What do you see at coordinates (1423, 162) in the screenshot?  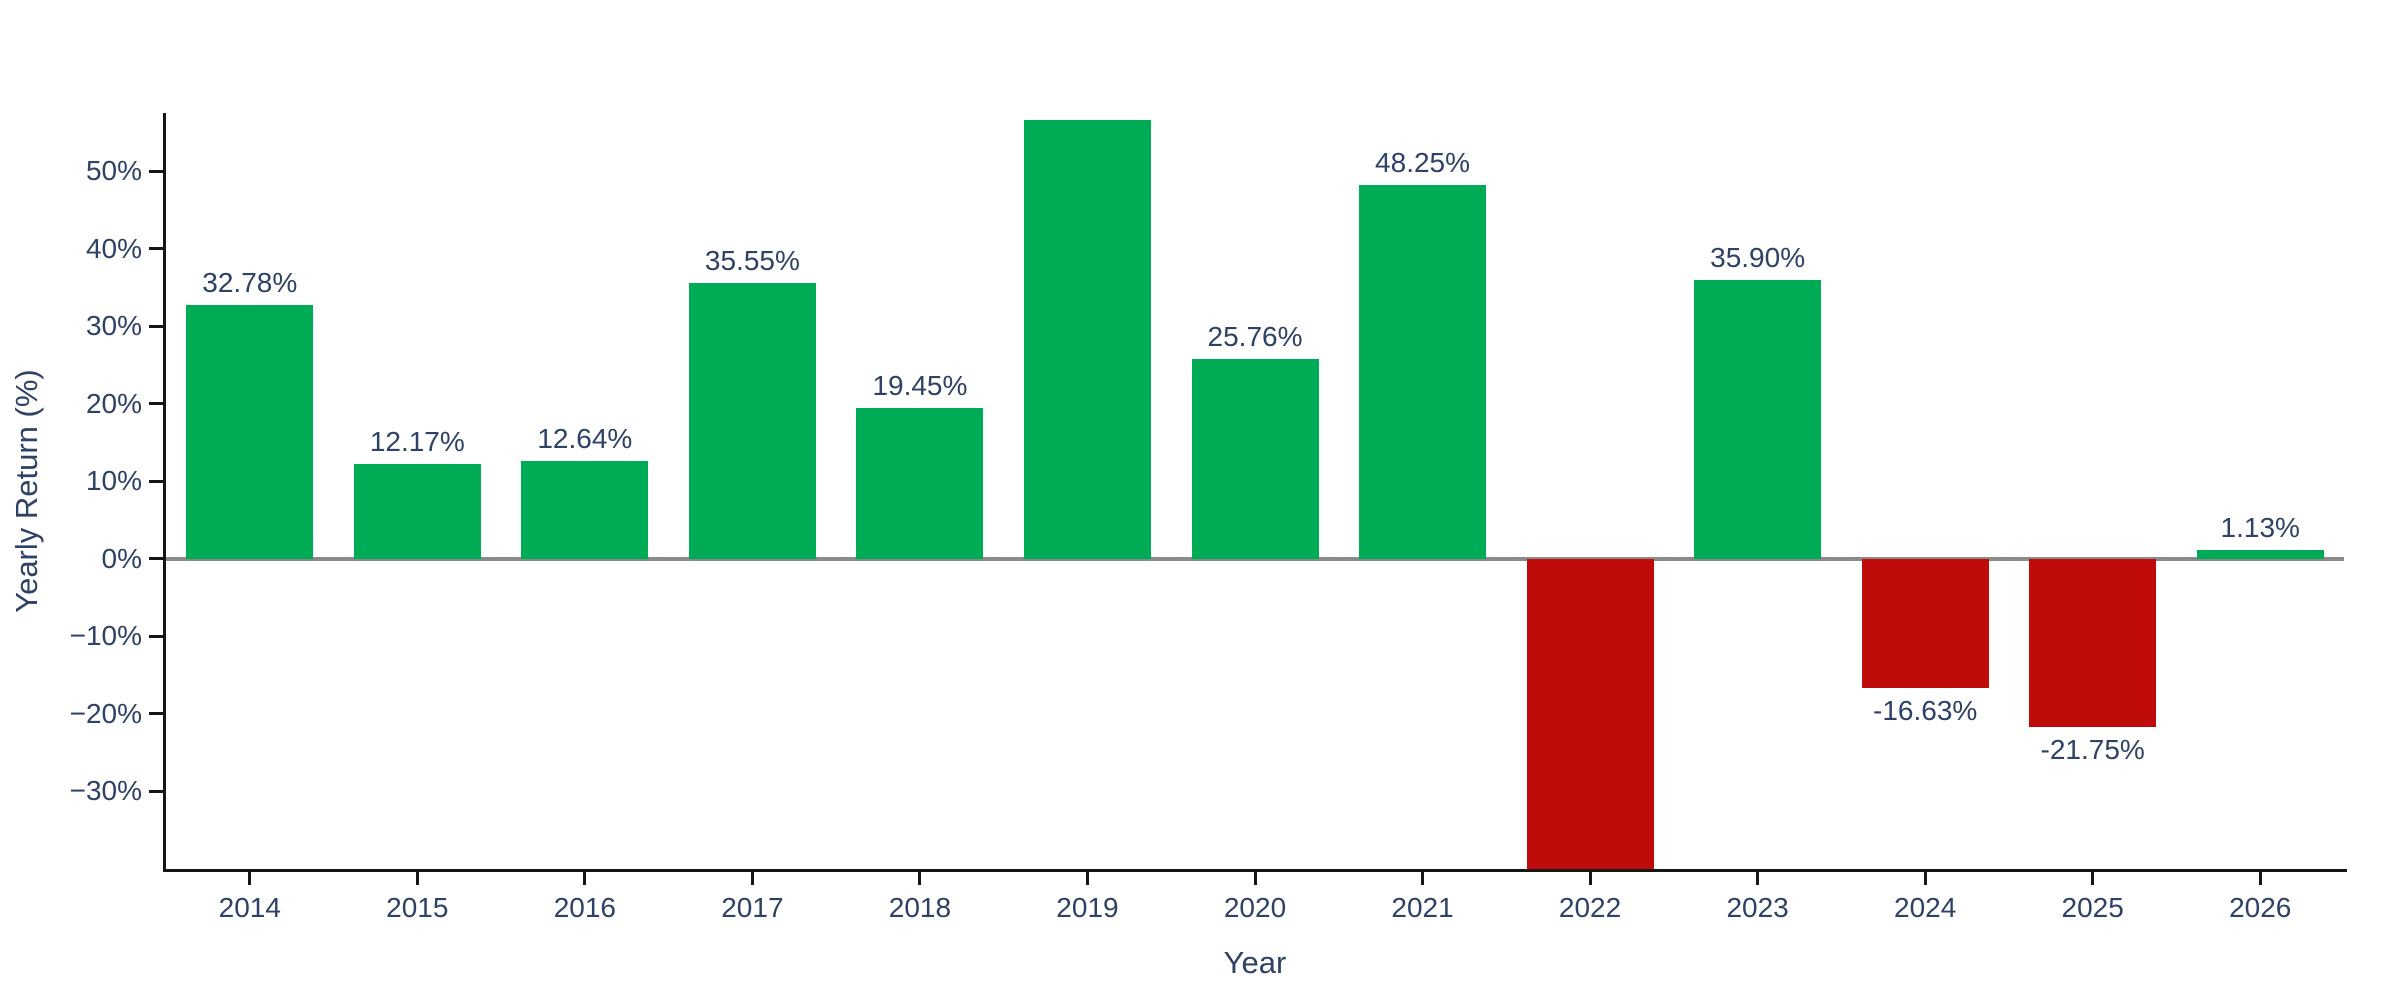 I see `bar-value-label-2021: 48.25%` at bounding box center [1423, 162].